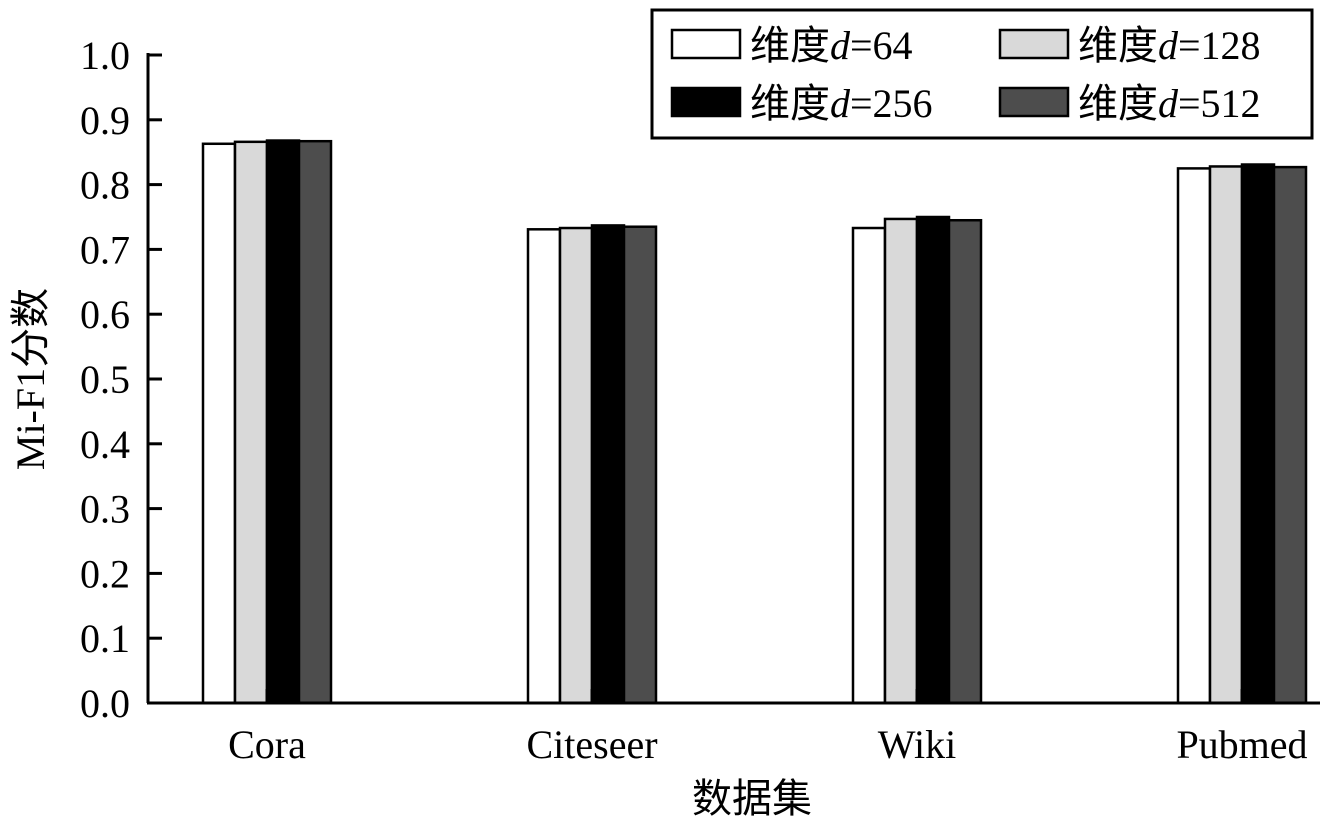 The width and height of the screenshot is (1323, 832). What do you see at coordinates (105, 638) in the screenshot?
I see `y-tick-label: 0.1` at bounding box center [105, 638].